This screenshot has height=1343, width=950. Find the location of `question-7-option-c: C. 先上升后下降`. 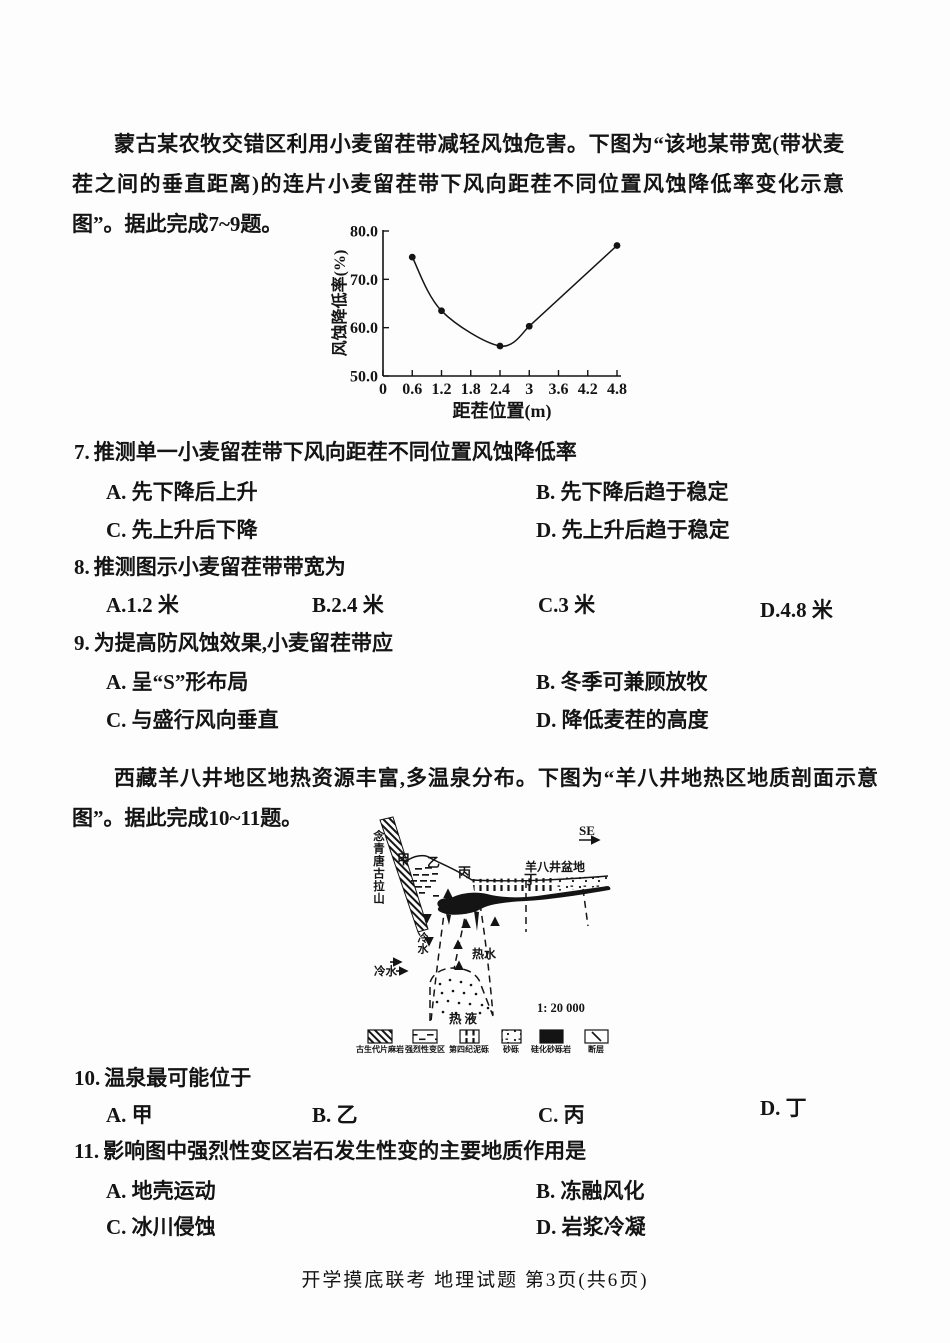

question-7-option-c: C. 先上升后下降 is located at coordinates (182, 530).